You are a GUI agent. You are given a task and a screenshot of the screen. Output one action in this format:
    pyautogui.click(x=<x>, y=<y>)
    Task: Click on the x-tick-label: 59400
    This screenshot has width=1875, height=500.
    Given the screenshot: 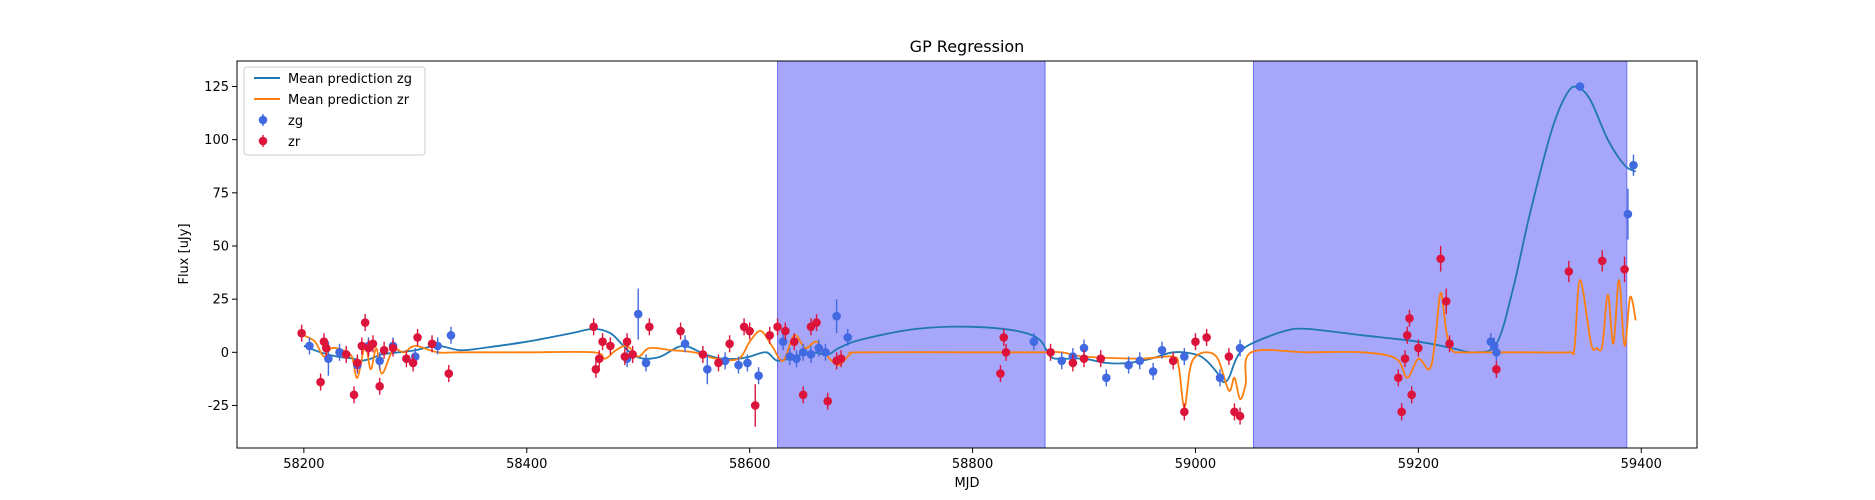 What is the action you would take?
    pyautogui.click(x=1641, y=464)
    